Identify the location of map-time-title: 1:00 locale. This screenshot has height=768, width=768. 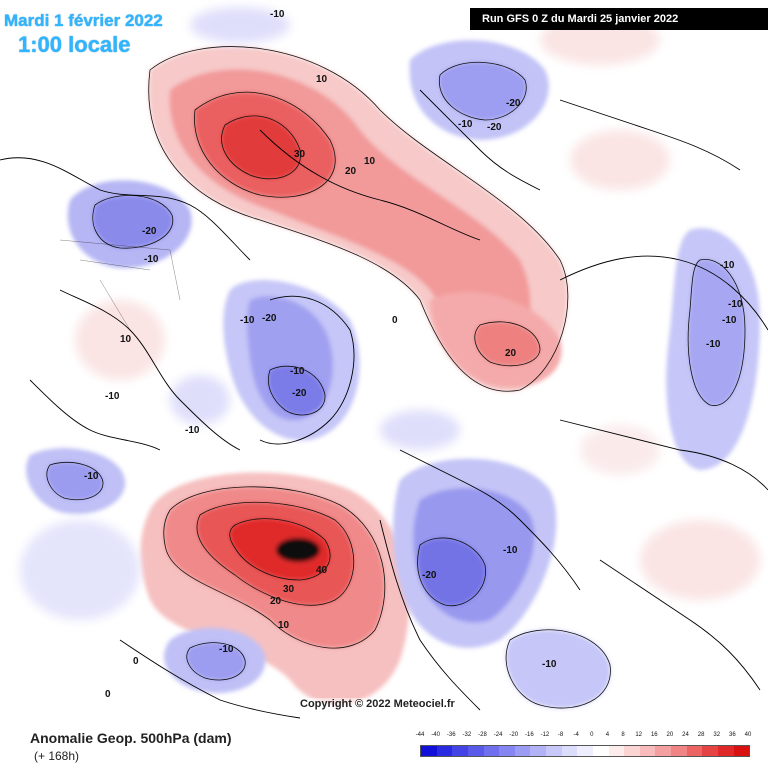
(74, 44).